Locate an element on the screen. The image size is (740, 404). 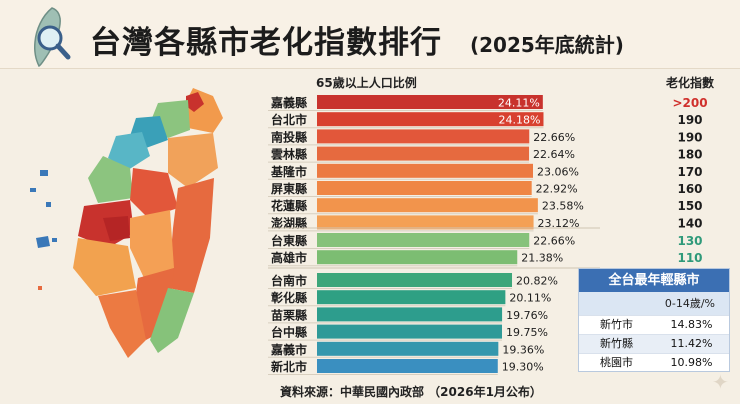
county-label: 苗栗縣 is located at coordinates (289, 314).